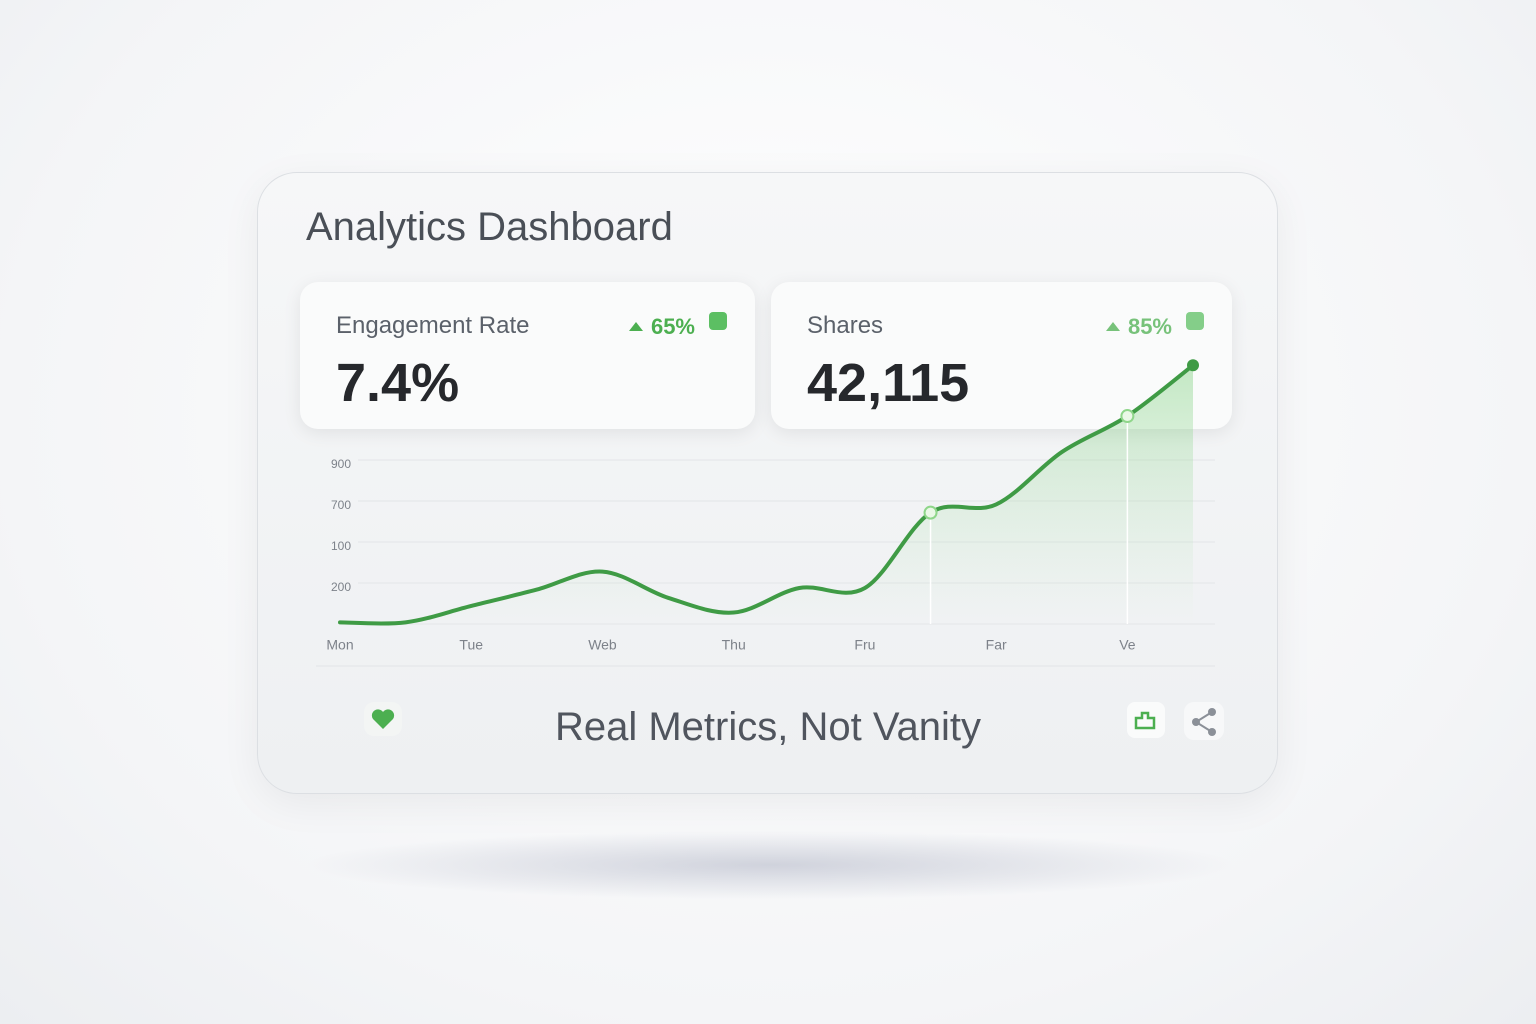 This screenshot has width=1536, height=1024. What do you see at coordinates (489, 227) in the screenshot?
I see `title: Analytics Dashboard` at bounding box center [489, 227].